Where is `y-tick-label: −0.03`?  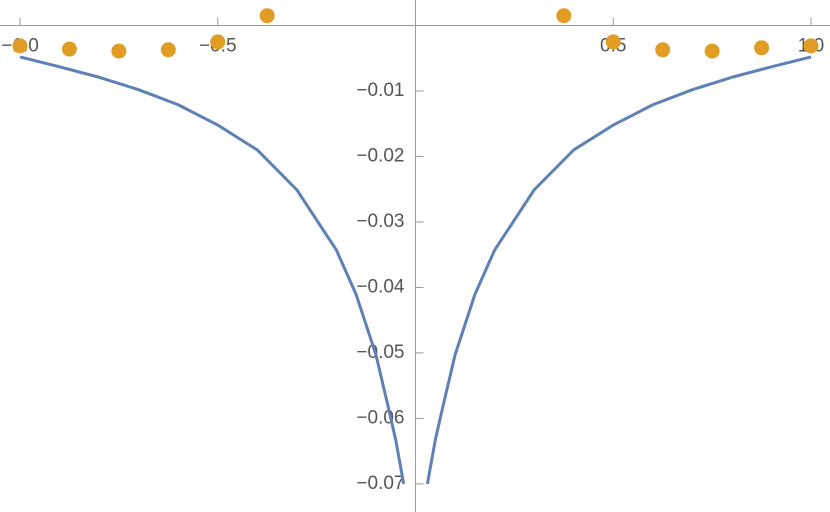
y-tick-label: −0.03 is located at coordinates (380, 221).